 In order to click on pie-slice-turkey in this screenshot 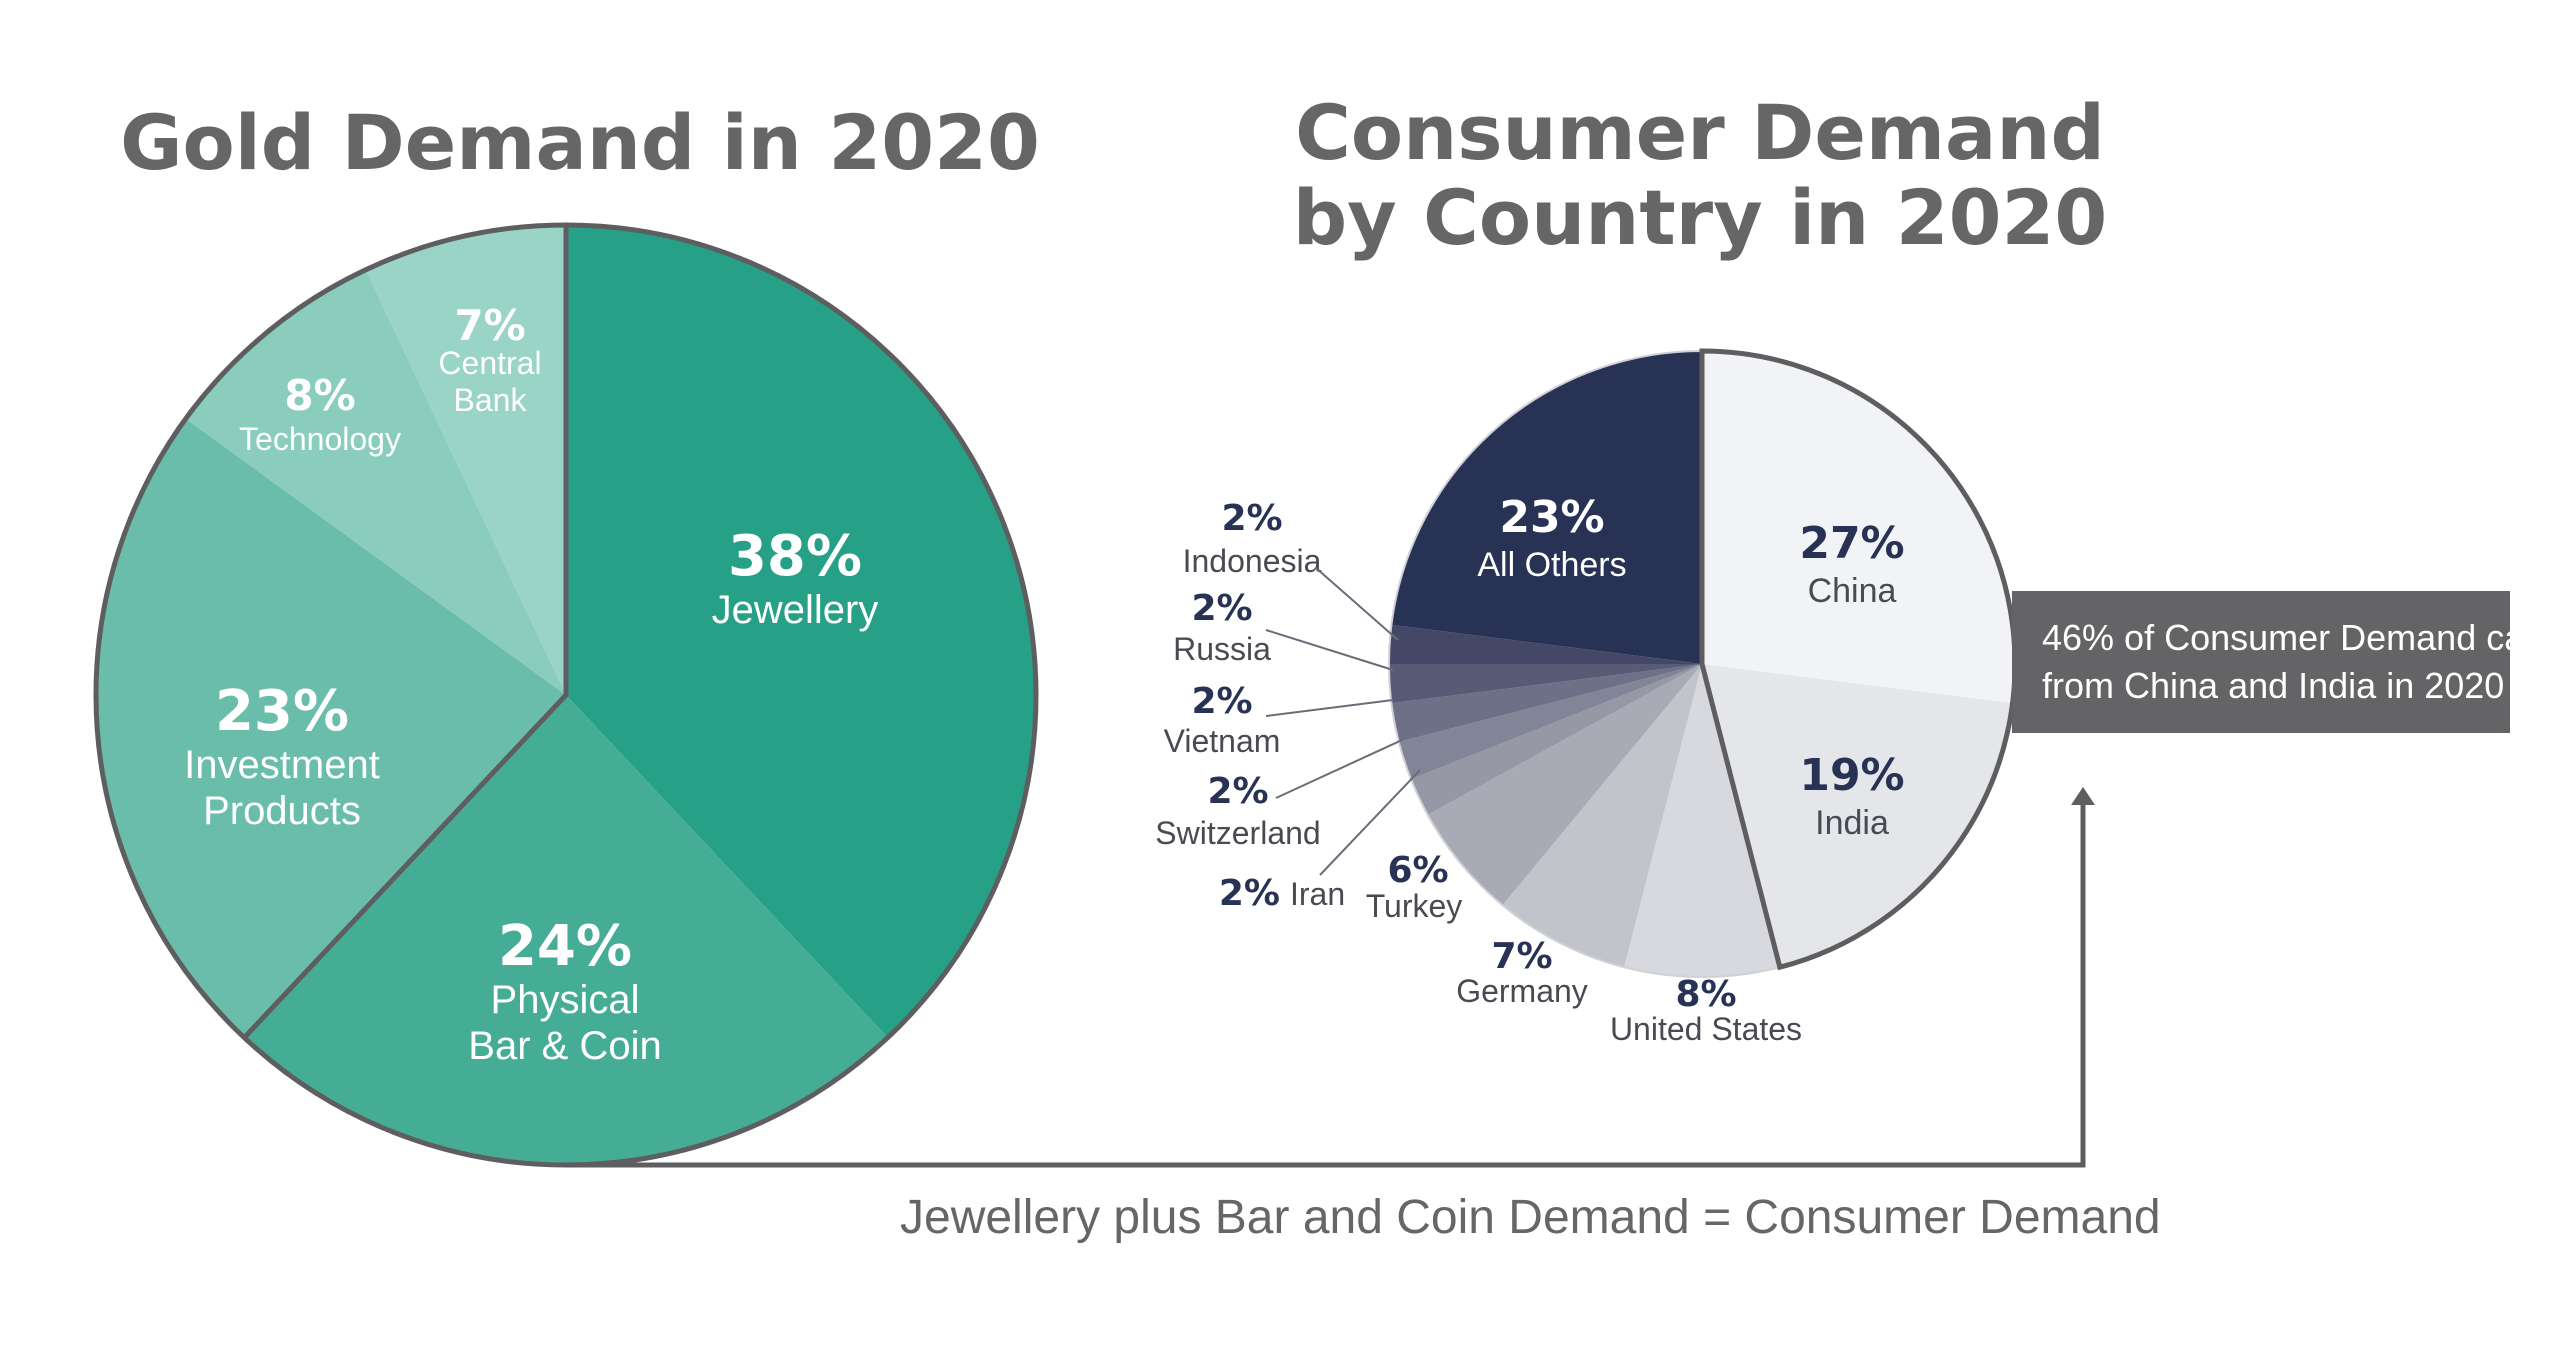, I will do `click(1564, 785)`.